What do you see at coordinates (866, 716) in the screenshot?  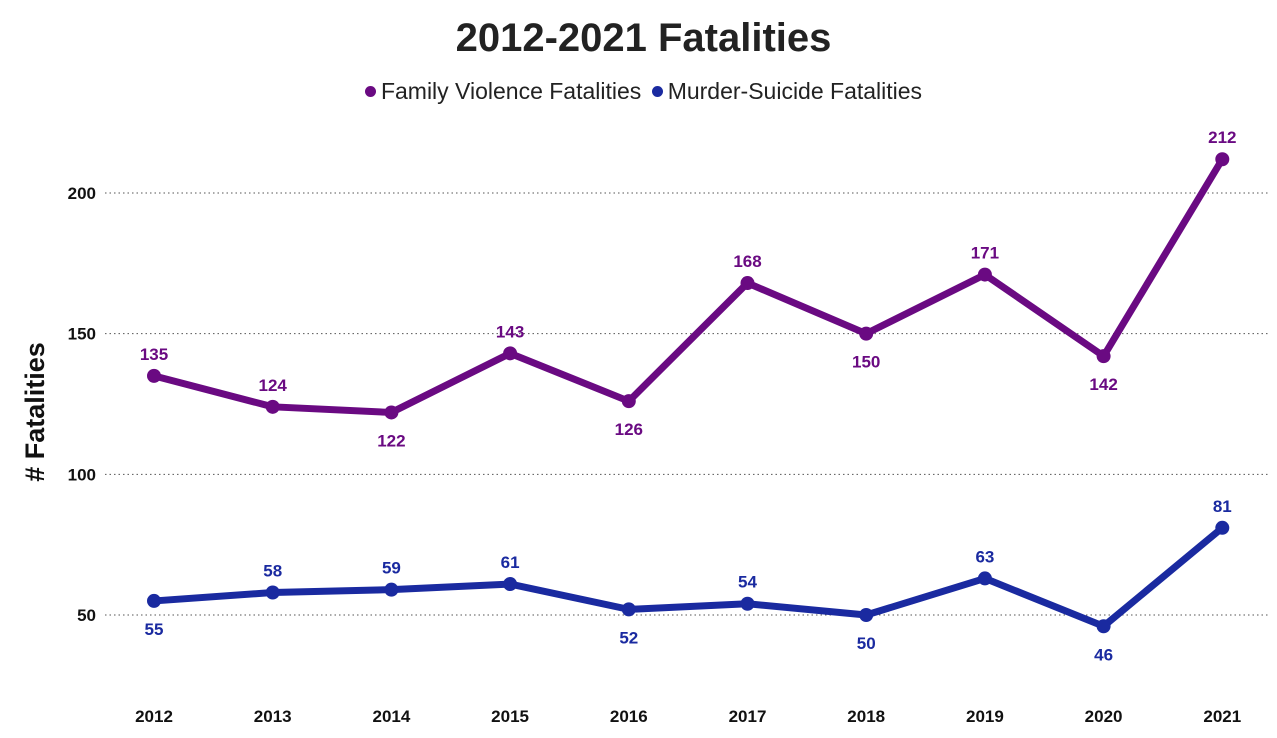 I see `x-tick-2018: 2018` at bounding box center [866, 716].